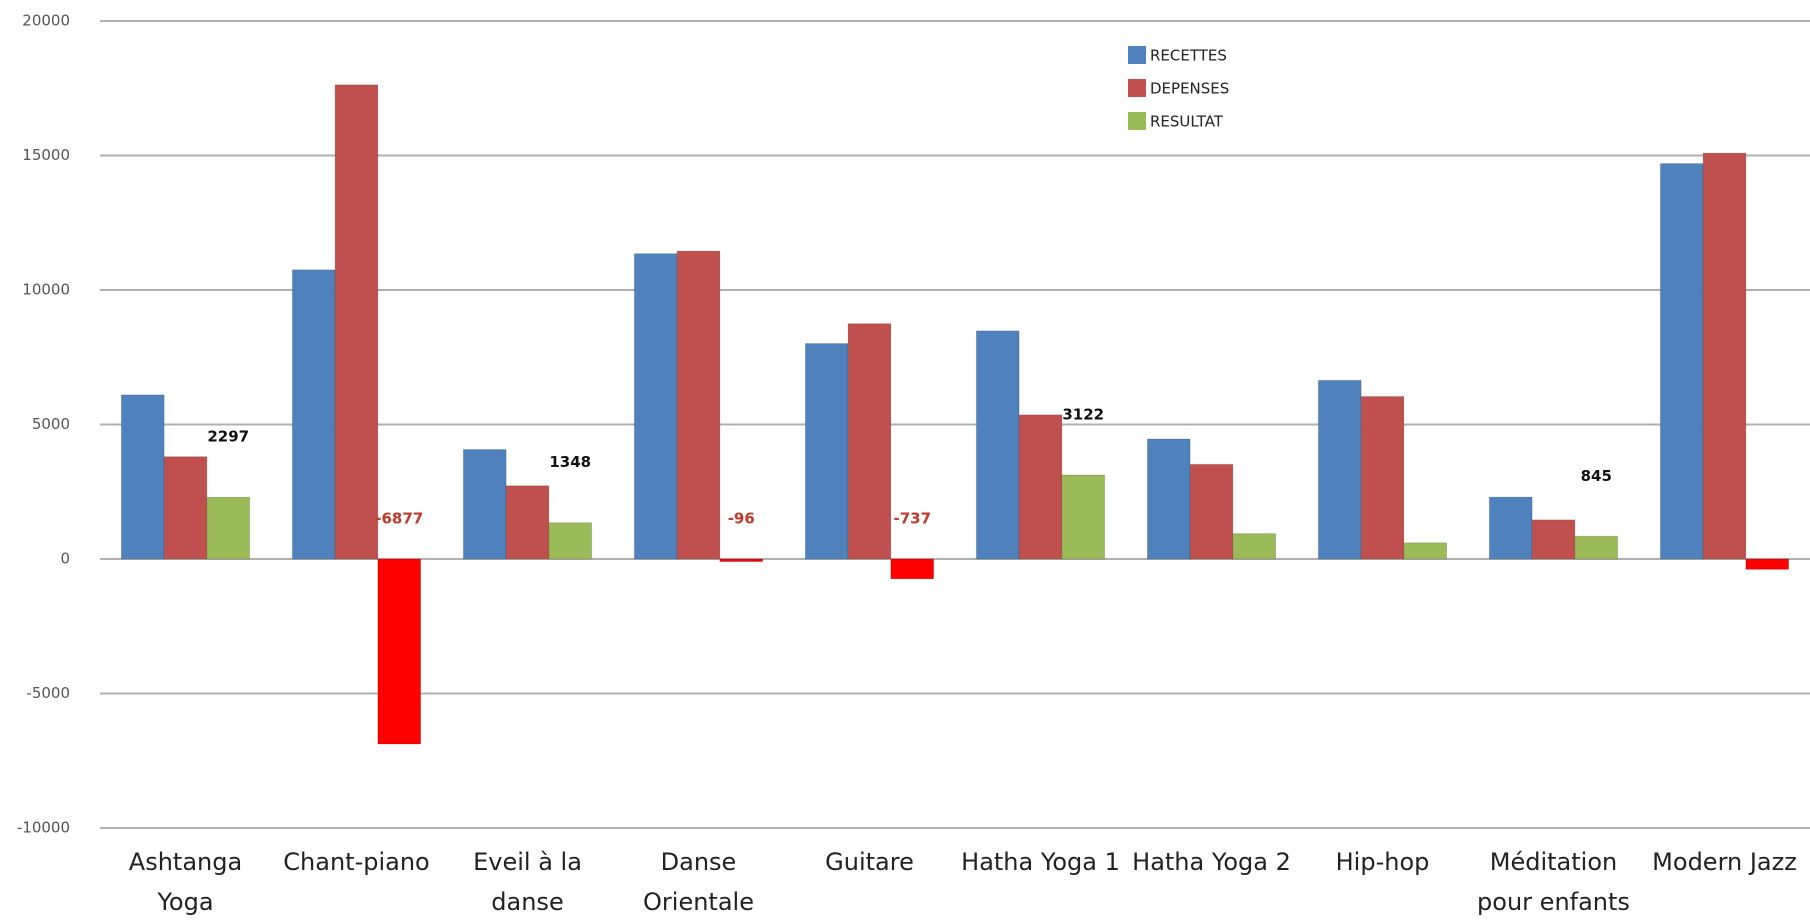 Image resolution: width=1810 pixels, height=920 pixels. What do you see at coordinates (1040, 862) in the screenshot?
I see `x-tick-label: Hatha Yoga 1` at bounding box center [1040, 862].